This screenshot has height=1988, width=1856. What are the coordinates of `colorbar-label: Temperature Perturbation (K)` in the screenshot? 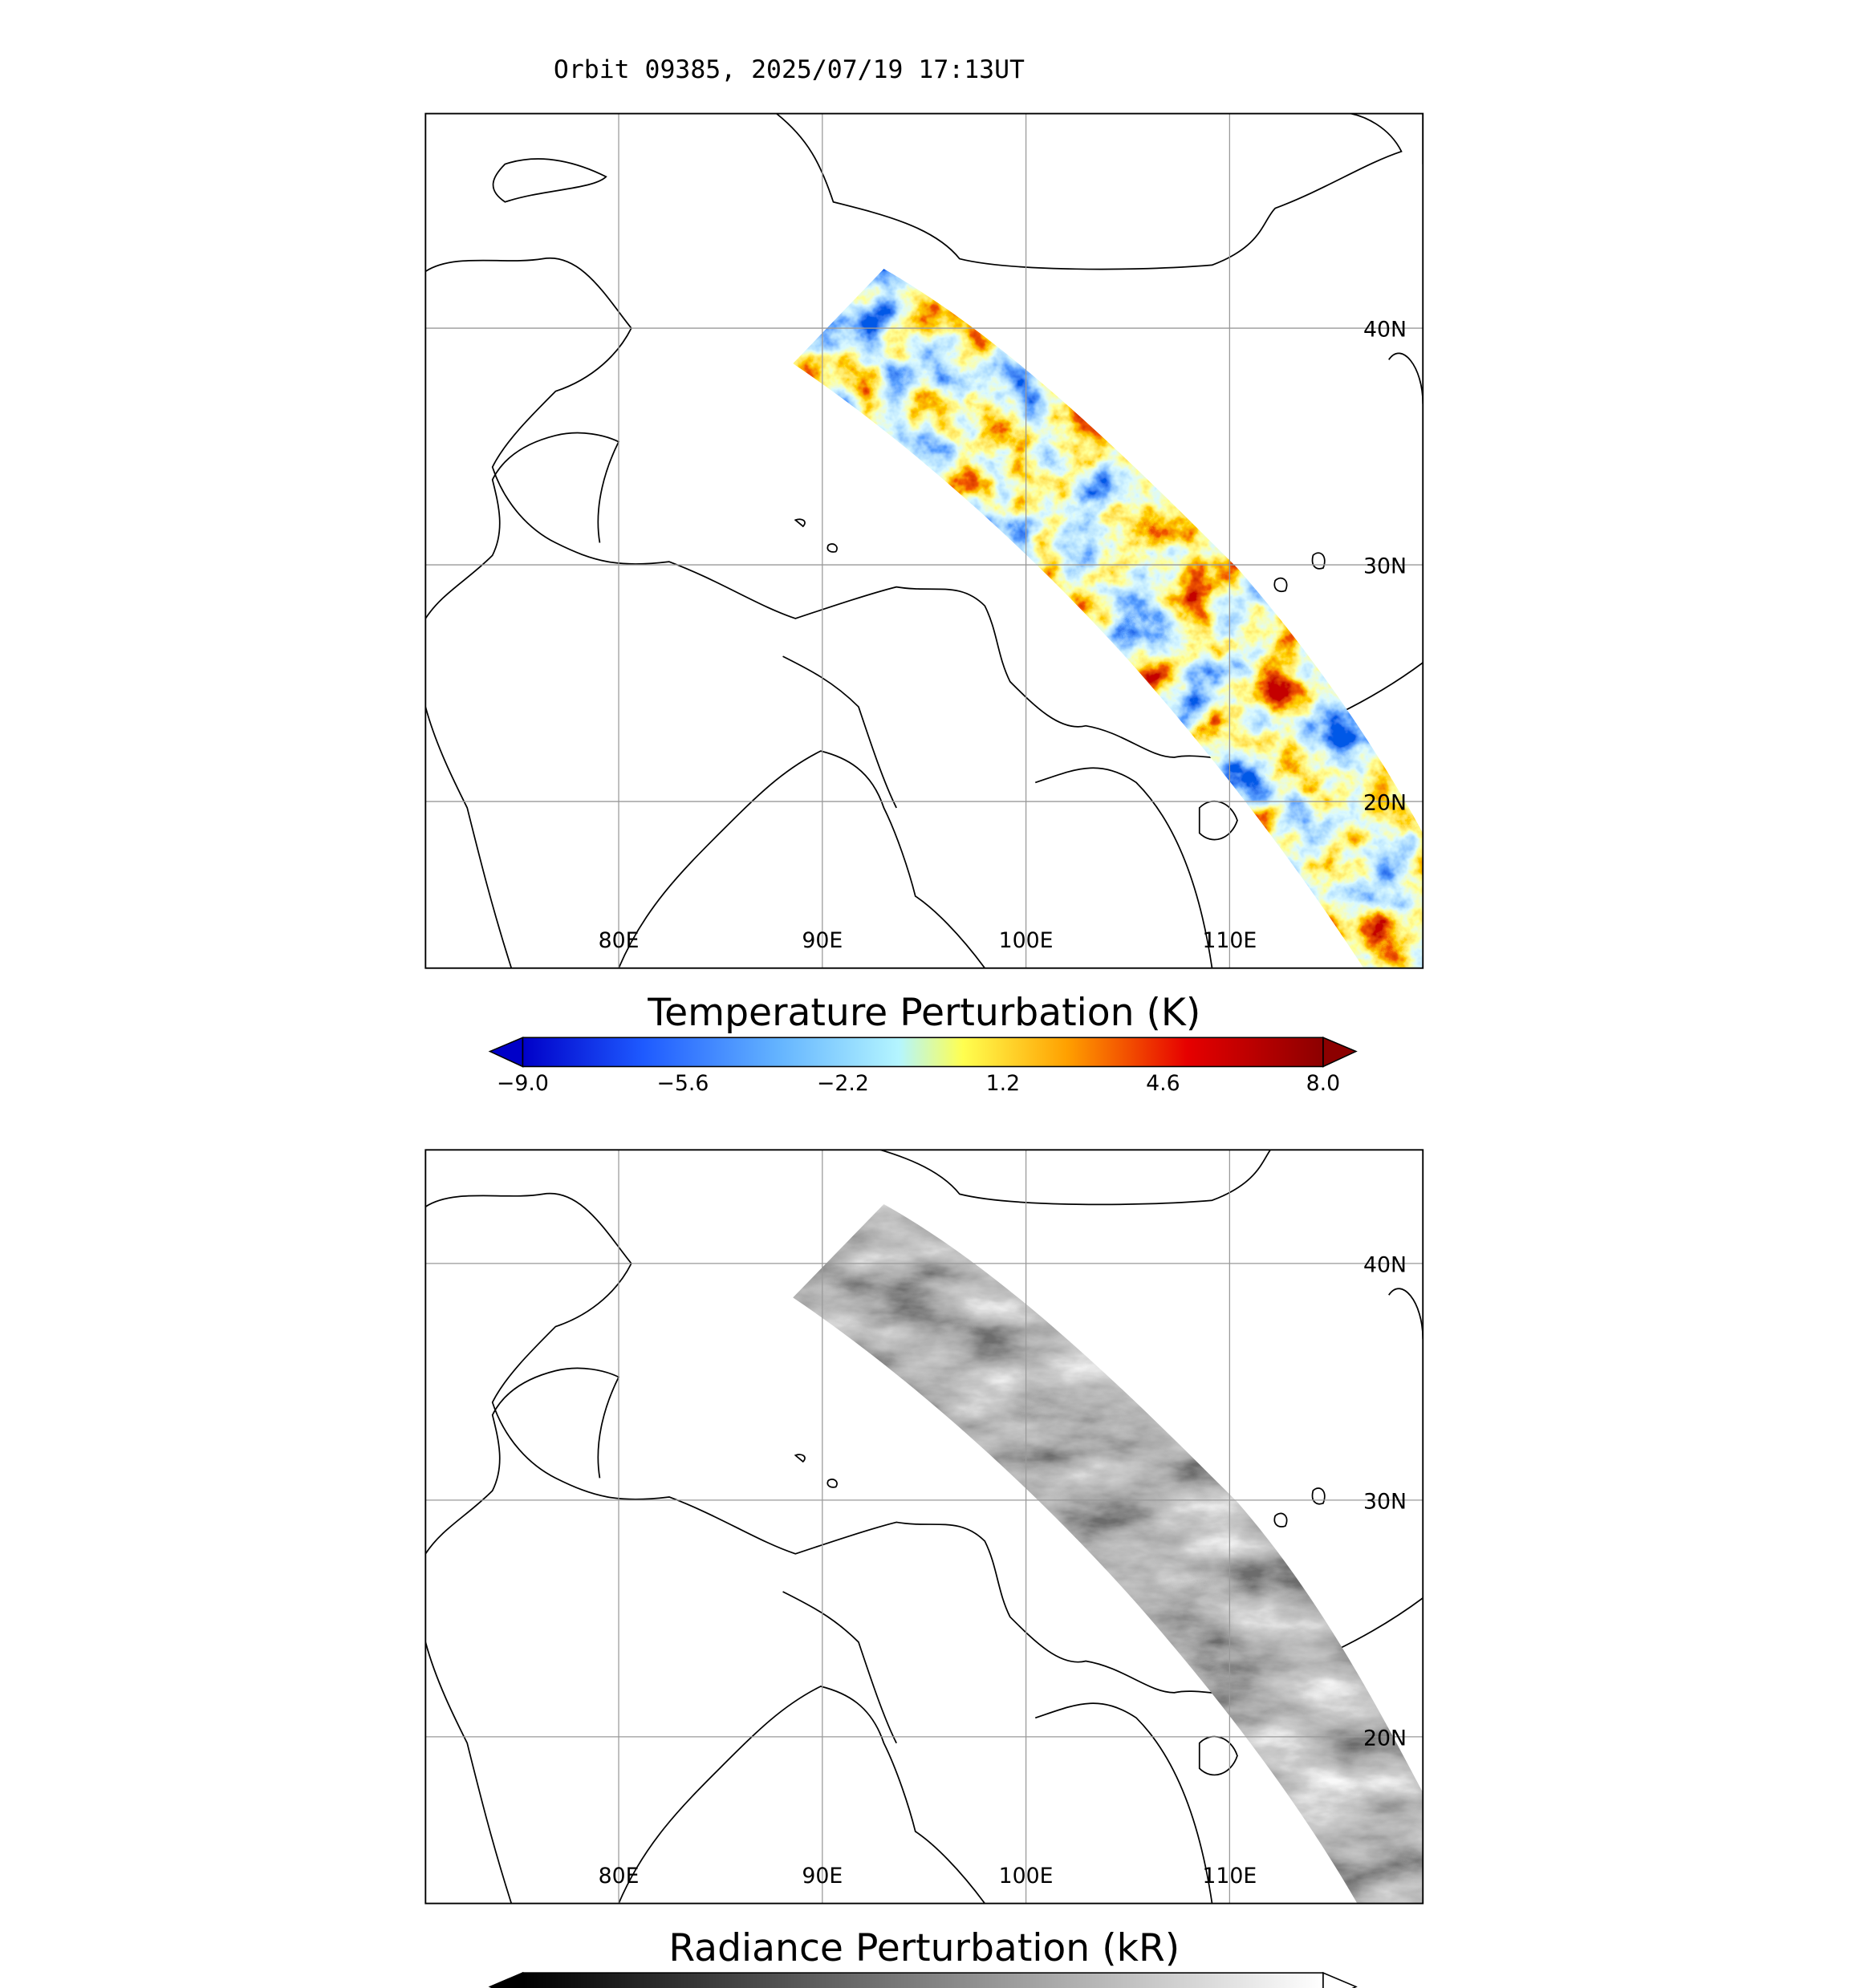 It's located at (923, 1013).